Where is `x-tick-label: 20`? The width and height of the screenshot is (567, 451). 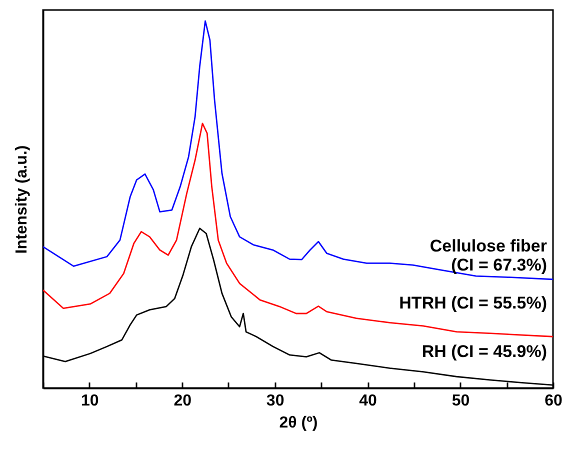 x-tick-label: 20 is located at coordinates (183, 401).